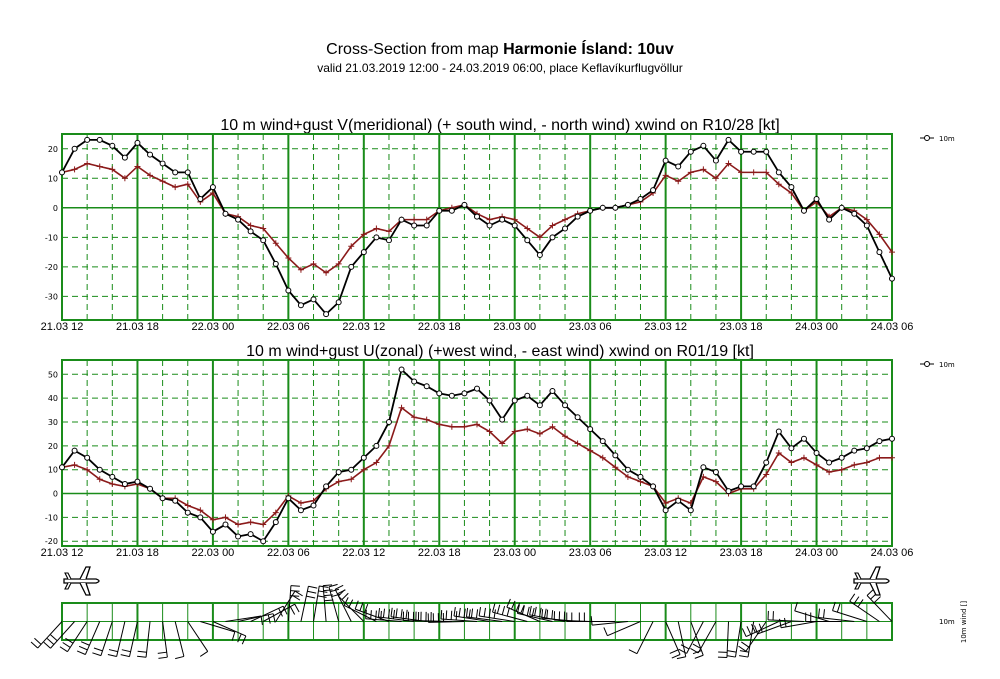 This screenshot has height=679, width=1000. What do you see at coordinates (927, 138) in the screenshot?
I see `legend-marker` at bounding box center [927, 138].